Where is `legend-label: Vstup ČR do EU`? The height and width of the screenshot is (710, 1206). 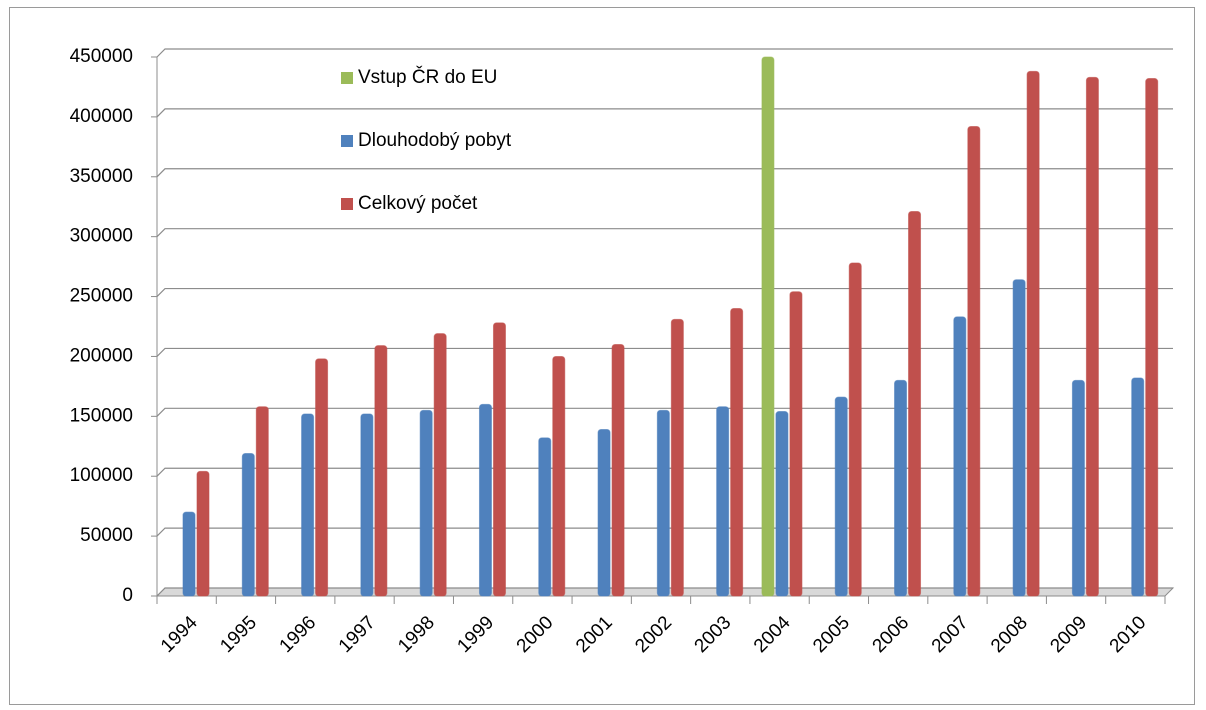 legend-label: Vstup ČR do EU is located at coordinates (427, 77).